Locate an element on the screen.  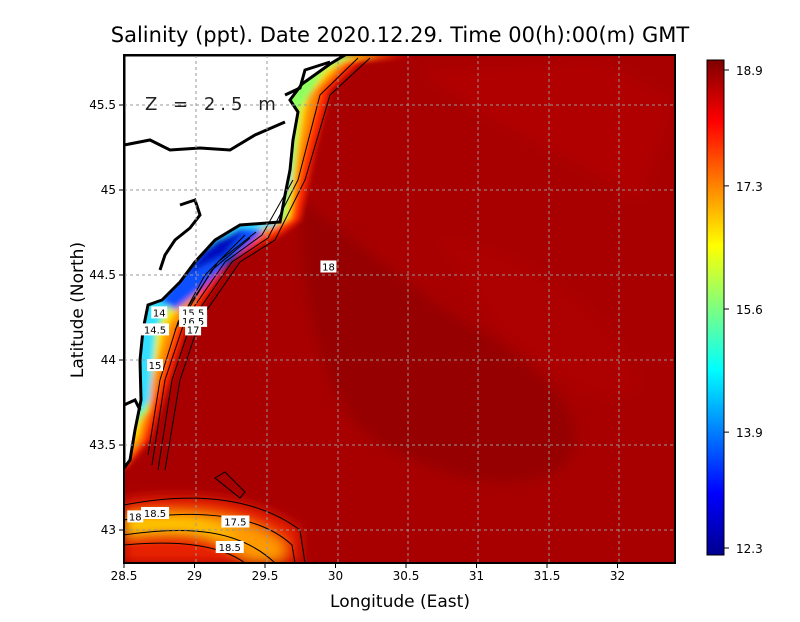
y-tick-label: 43 is located at coordinates (108, 530).